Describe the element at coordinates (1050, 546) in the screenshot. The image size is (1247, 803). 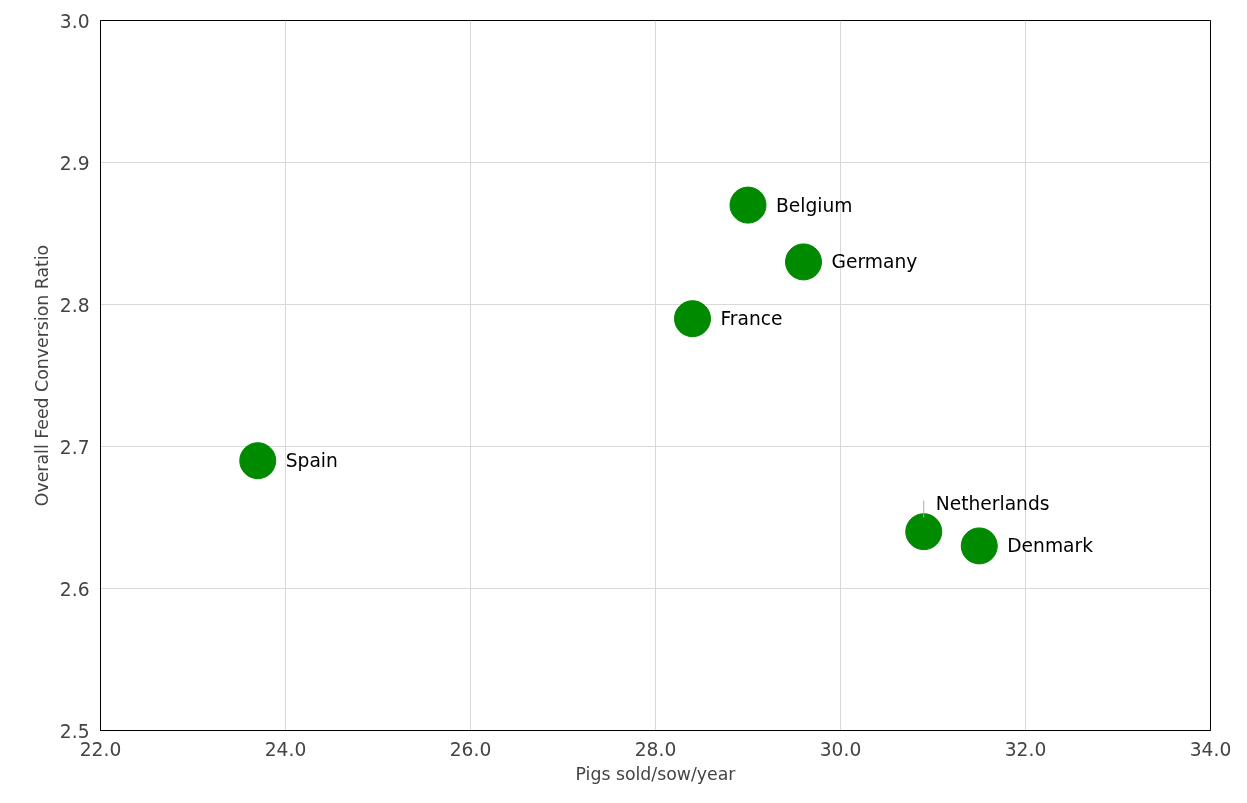
I see `annotation: Denmark` at that location.